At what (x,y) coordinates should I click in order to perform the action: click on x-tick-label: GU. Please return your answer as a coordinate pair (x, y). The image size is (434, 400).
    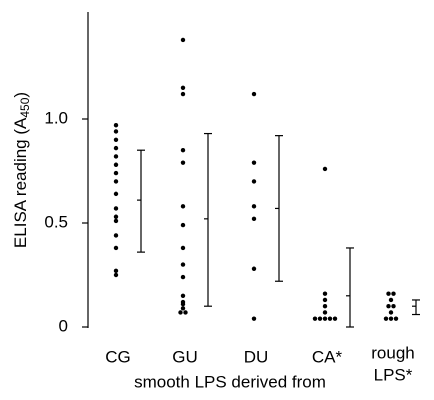
    Looking at the image, I should click on (185, 356).